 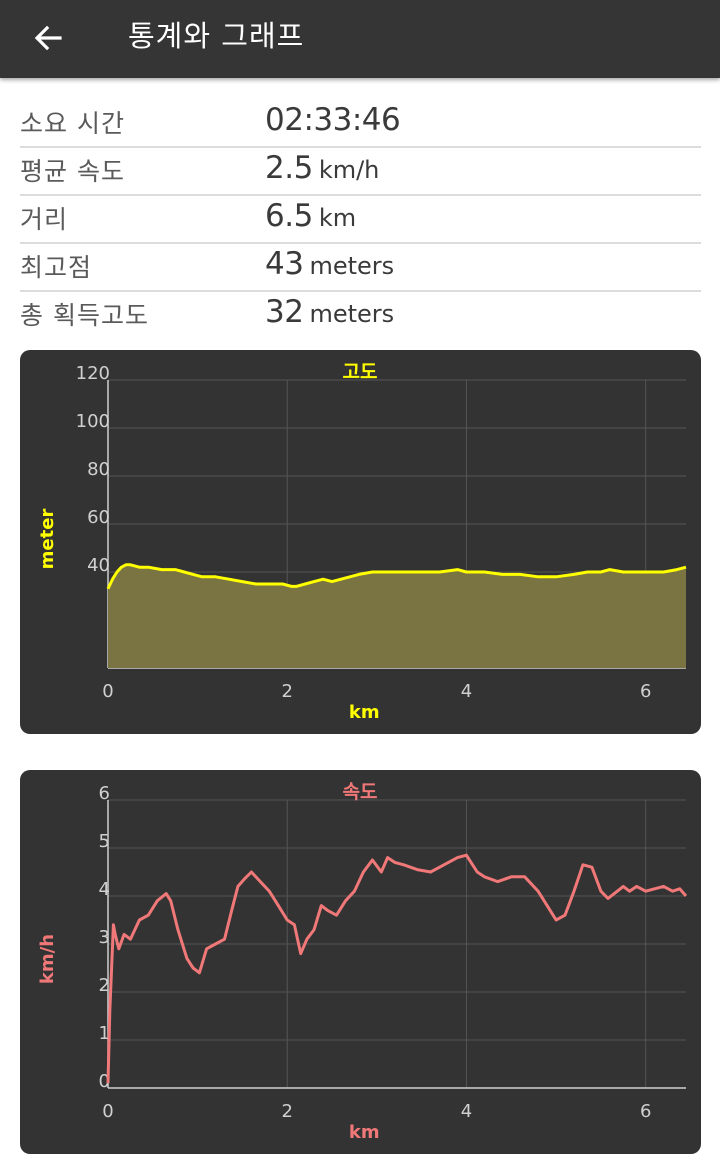 I want to click on y-tick-label: 0, so click(x=104, y=1081).